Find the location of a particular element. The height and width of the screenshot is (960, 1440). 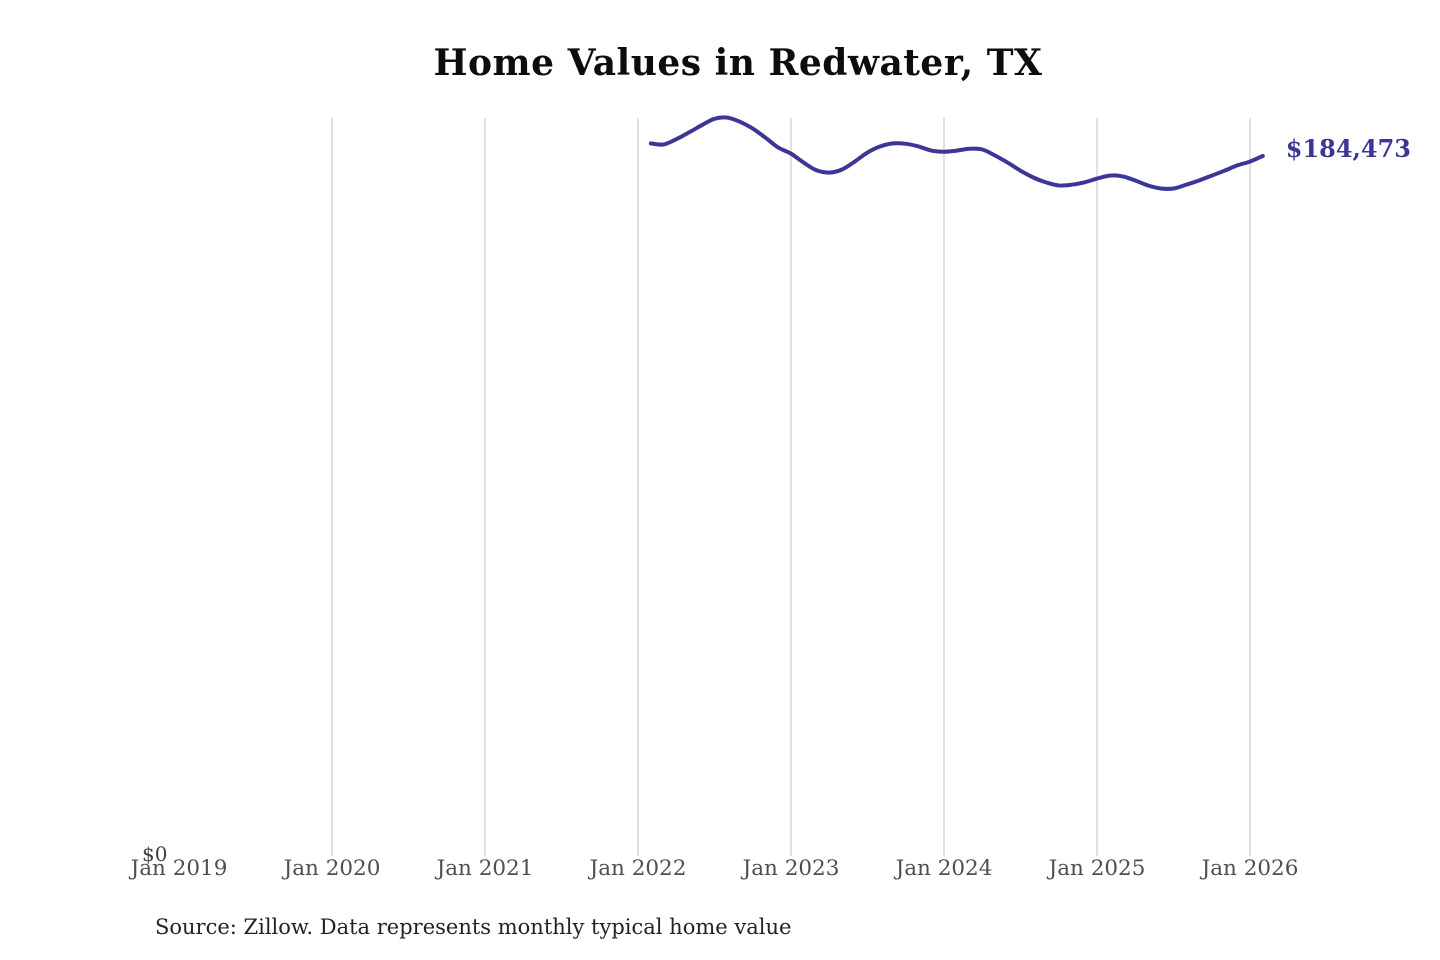

x-axis-label: Jan 2025 is located at coordinates (1097, 868).